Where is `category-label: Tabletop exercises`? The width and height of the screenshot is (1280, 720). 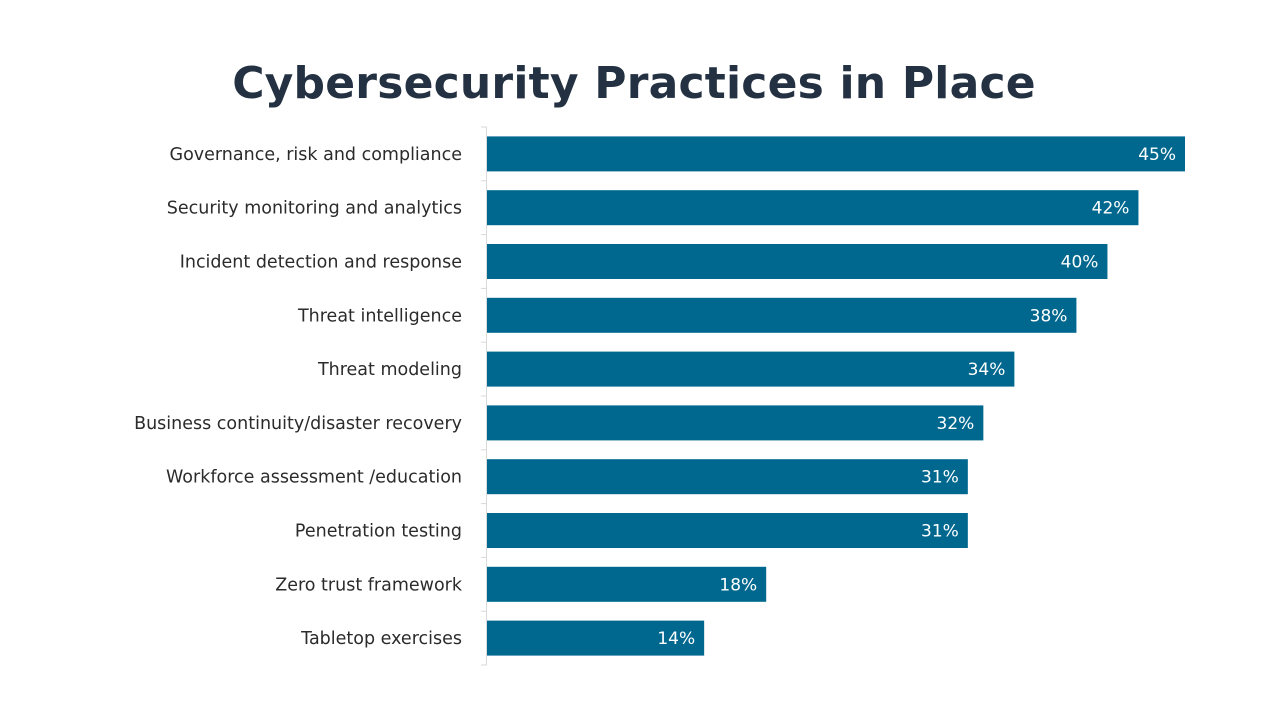
category-label: Tabletop exercises is located at coordinates (381, 639).